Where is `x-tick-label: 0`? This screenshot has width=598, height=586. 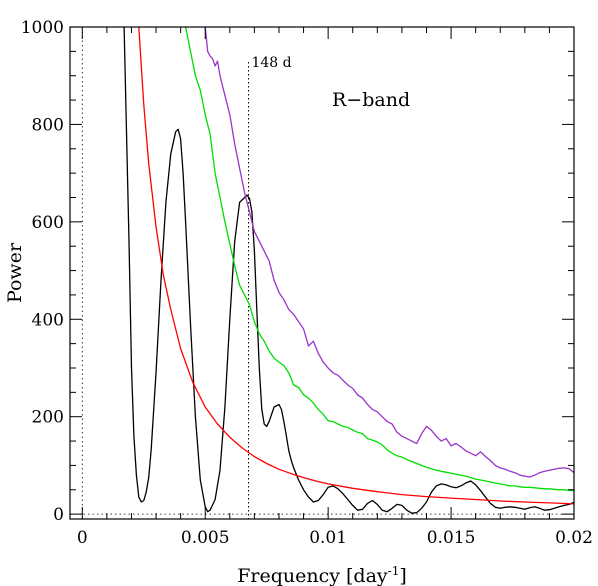
x-tick-label: 0 is located at coordinates (82, 538).